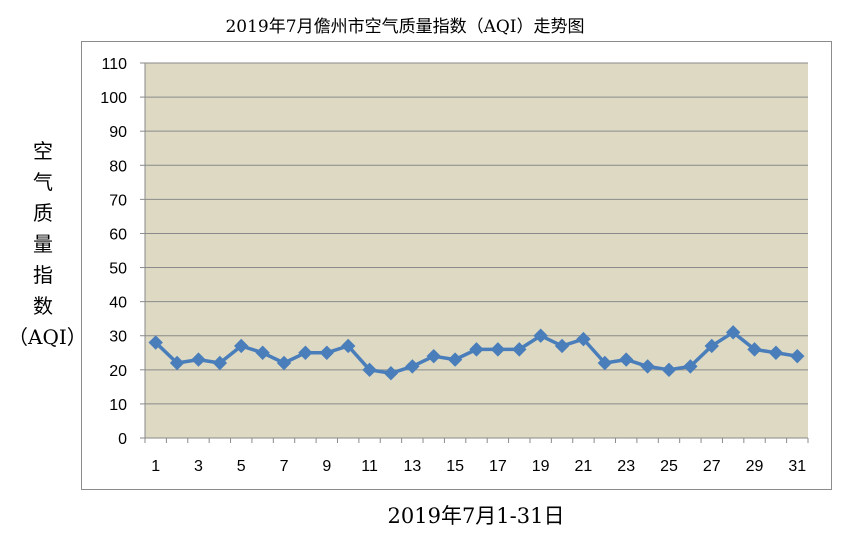 This screenshot has width=845, height=538. I want to click on y-tick-label: 110, so click(114, 64).